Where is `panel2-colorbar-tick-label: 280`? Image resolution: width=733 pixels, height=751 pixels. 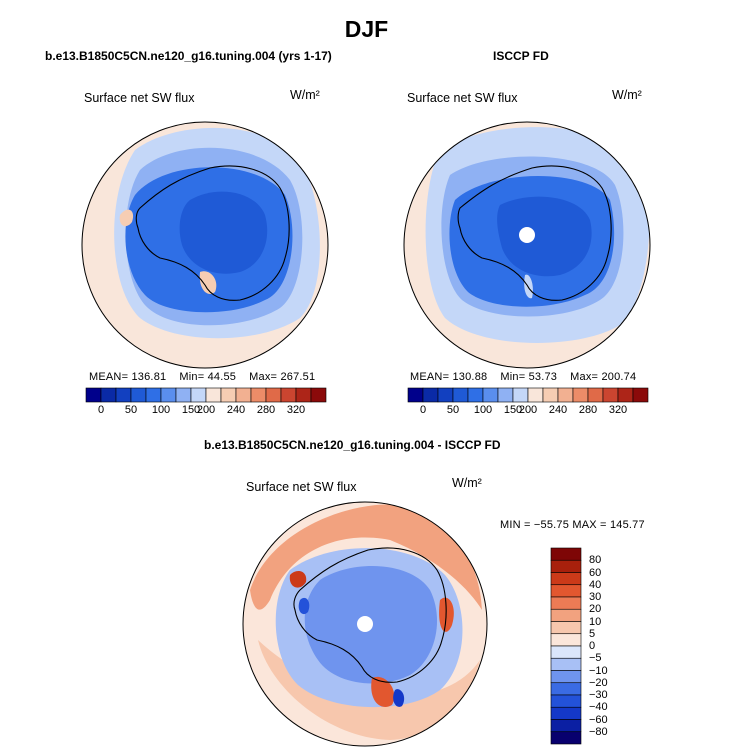 panel2-colorbar-tick-label: 280 is located at coordinates (588, 410).